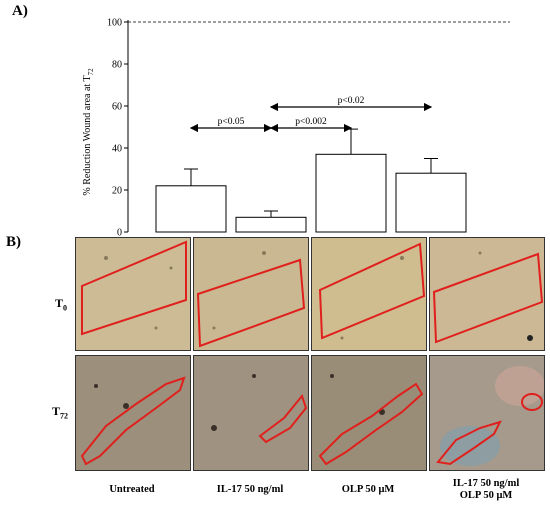 Image resolution: width=550 pixels, height=508 pixels. Describe the element at coordinates (117, 191) in the screenshot. I see `y-tick-label: 20` at that location.